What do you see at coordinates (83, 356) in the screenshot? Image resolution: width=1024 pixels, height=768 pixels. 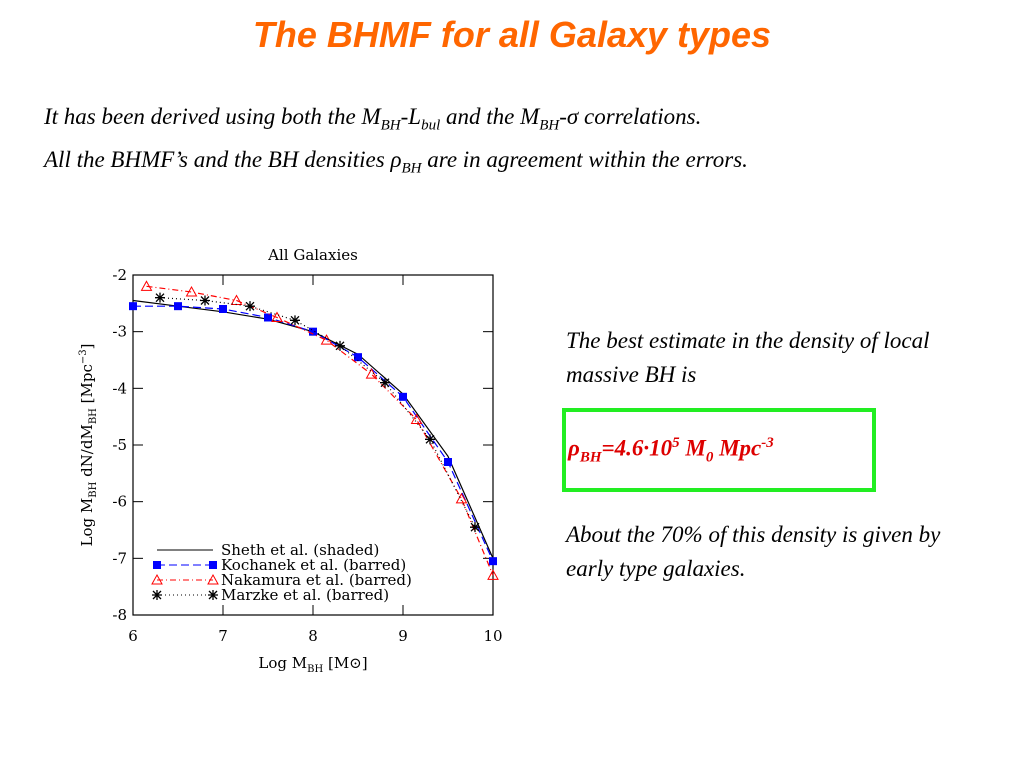 I see `text: −3` at bounding box center [83, 356].